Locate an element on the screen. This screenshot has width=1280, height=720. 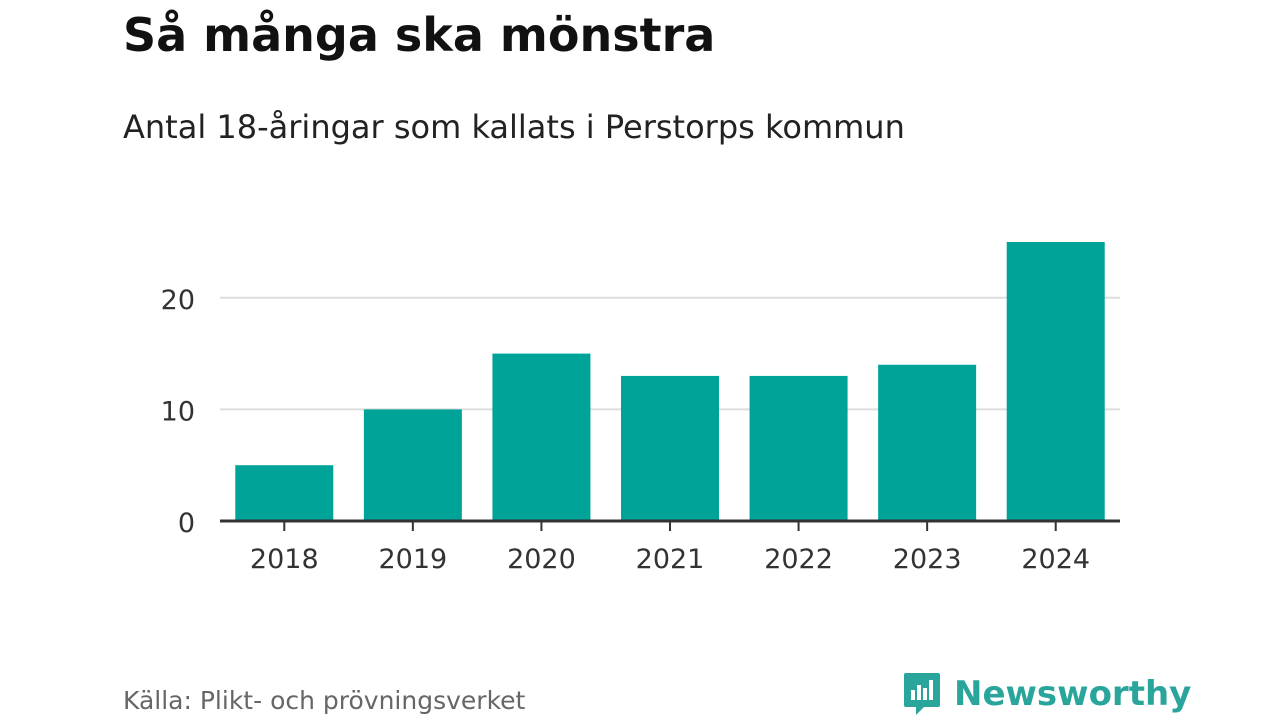
brand-logo: Newsworthy is located at coordinates (1046, 694).